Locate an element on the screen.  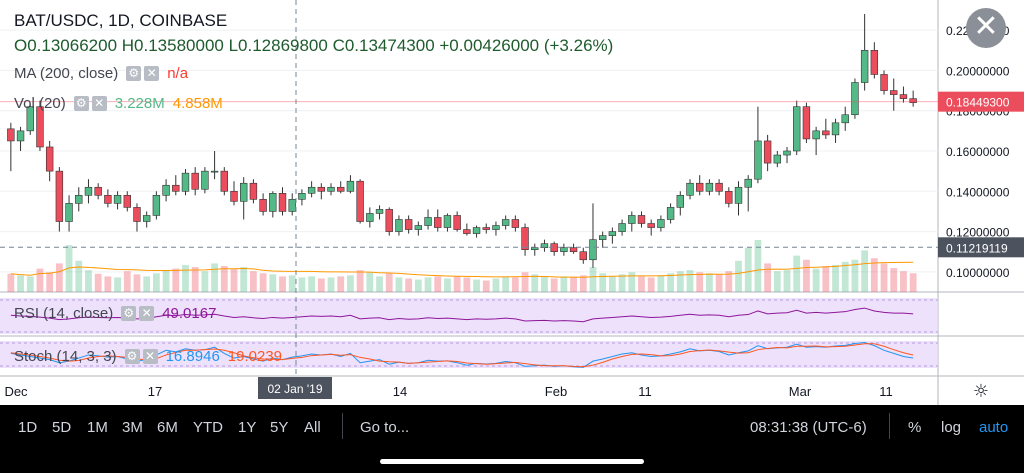
percent-toggle: % is located at coordinates (915, 427).